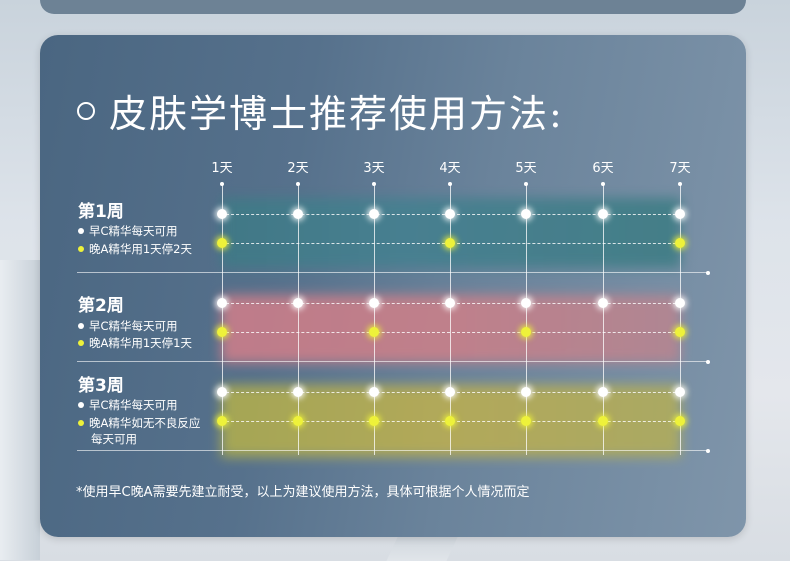 Image resolution: width=790 pixels, height=561 pixels. What do you see at coordinates (101, 212) in the screenshot?
I see `week1-title: 第1周` at bounding box center [101, 212].